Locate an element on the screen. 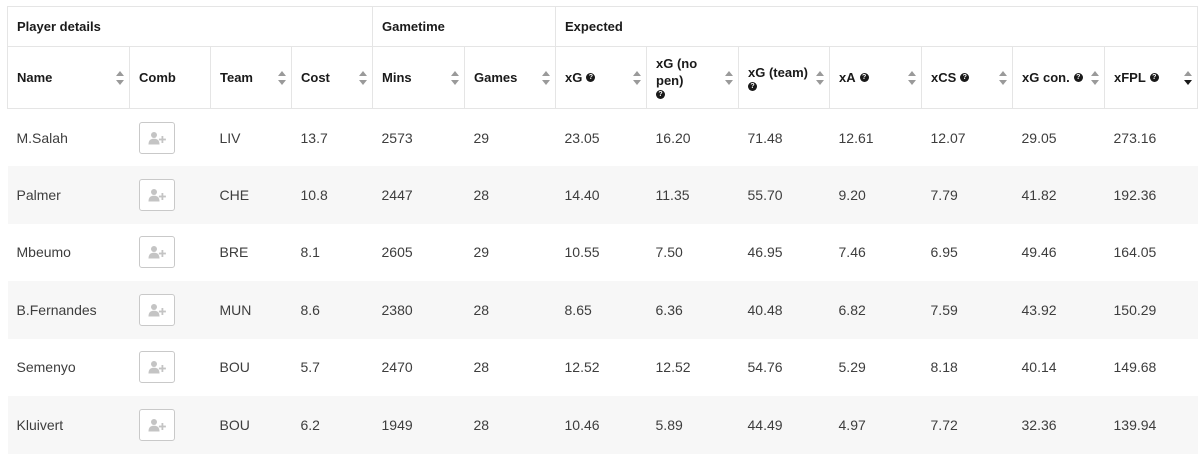 This screenshot has width=1200, height=454. cell-xg-team: 55.70 is located at coordinates (784, 195).